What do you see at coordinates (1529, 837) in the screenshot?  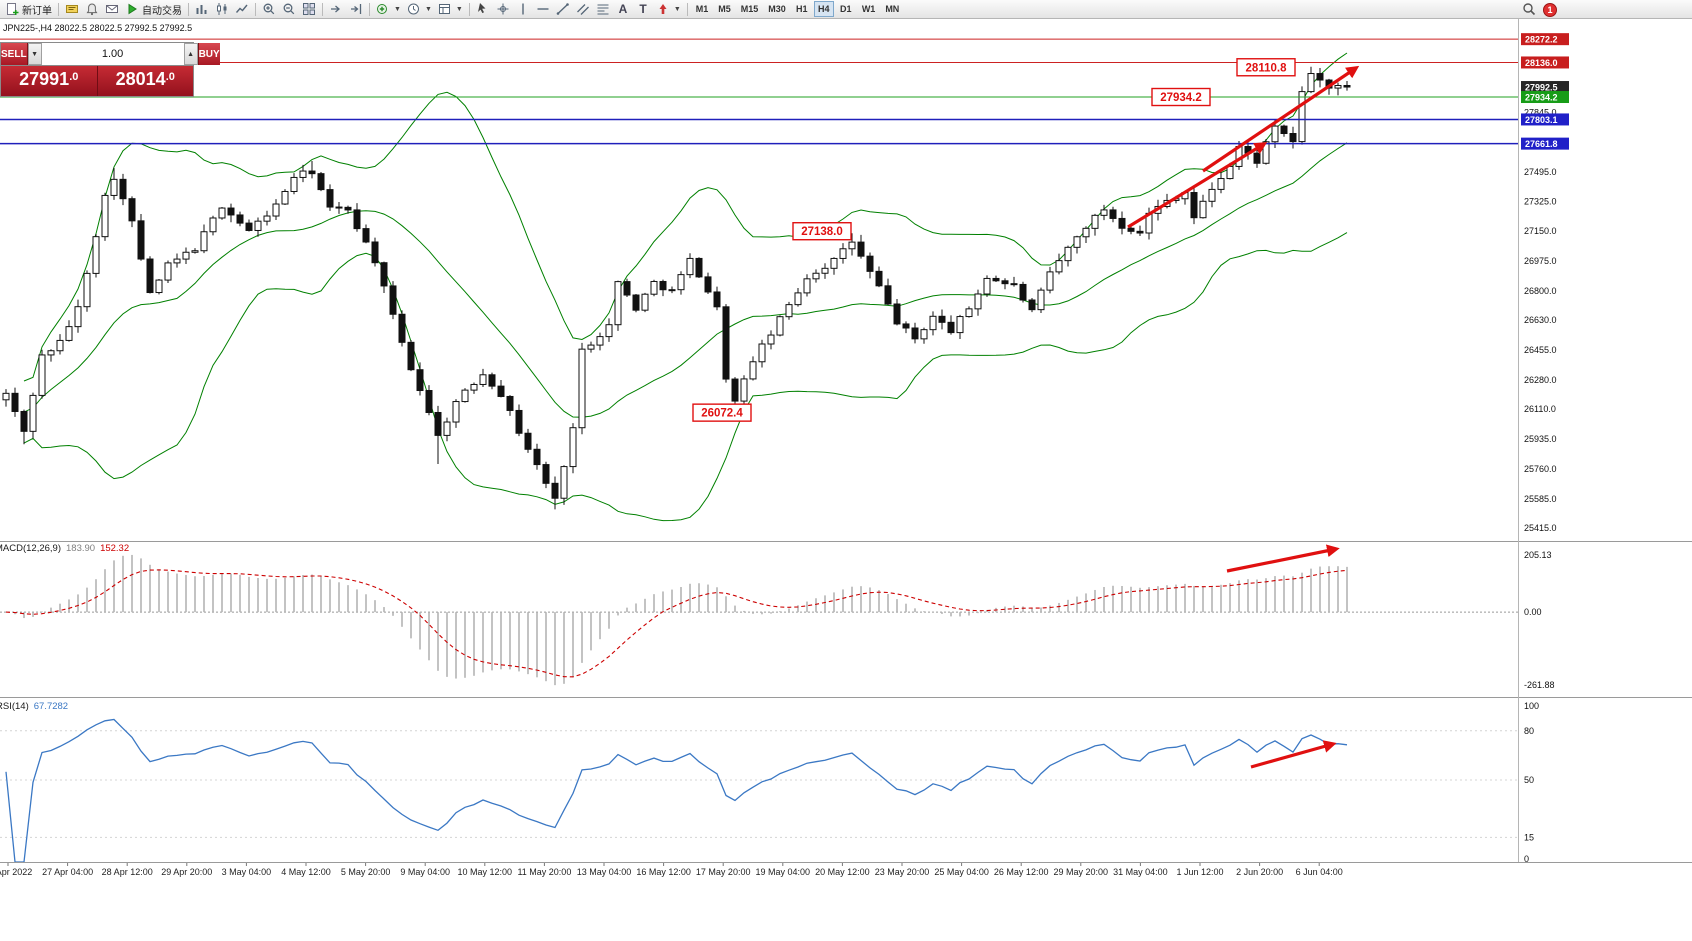 I see `rsi-axis-label: 15` at bounding box center [1529, 837].